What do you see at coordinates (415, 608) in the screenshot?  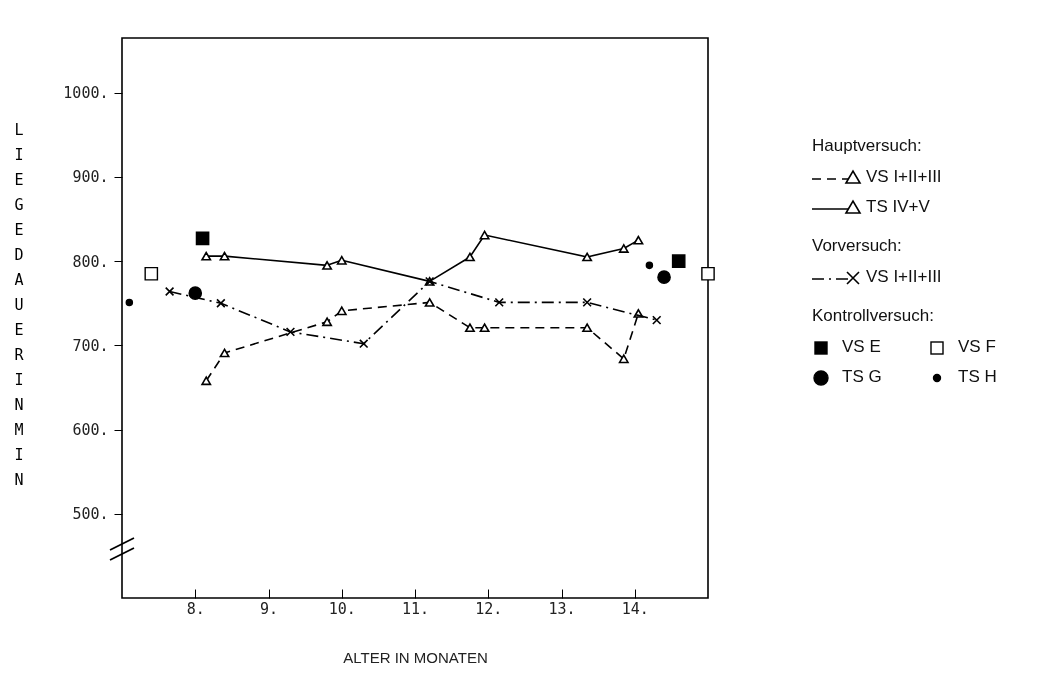 I see `x-tick-label: 11.` at bounding box center [415, 608].